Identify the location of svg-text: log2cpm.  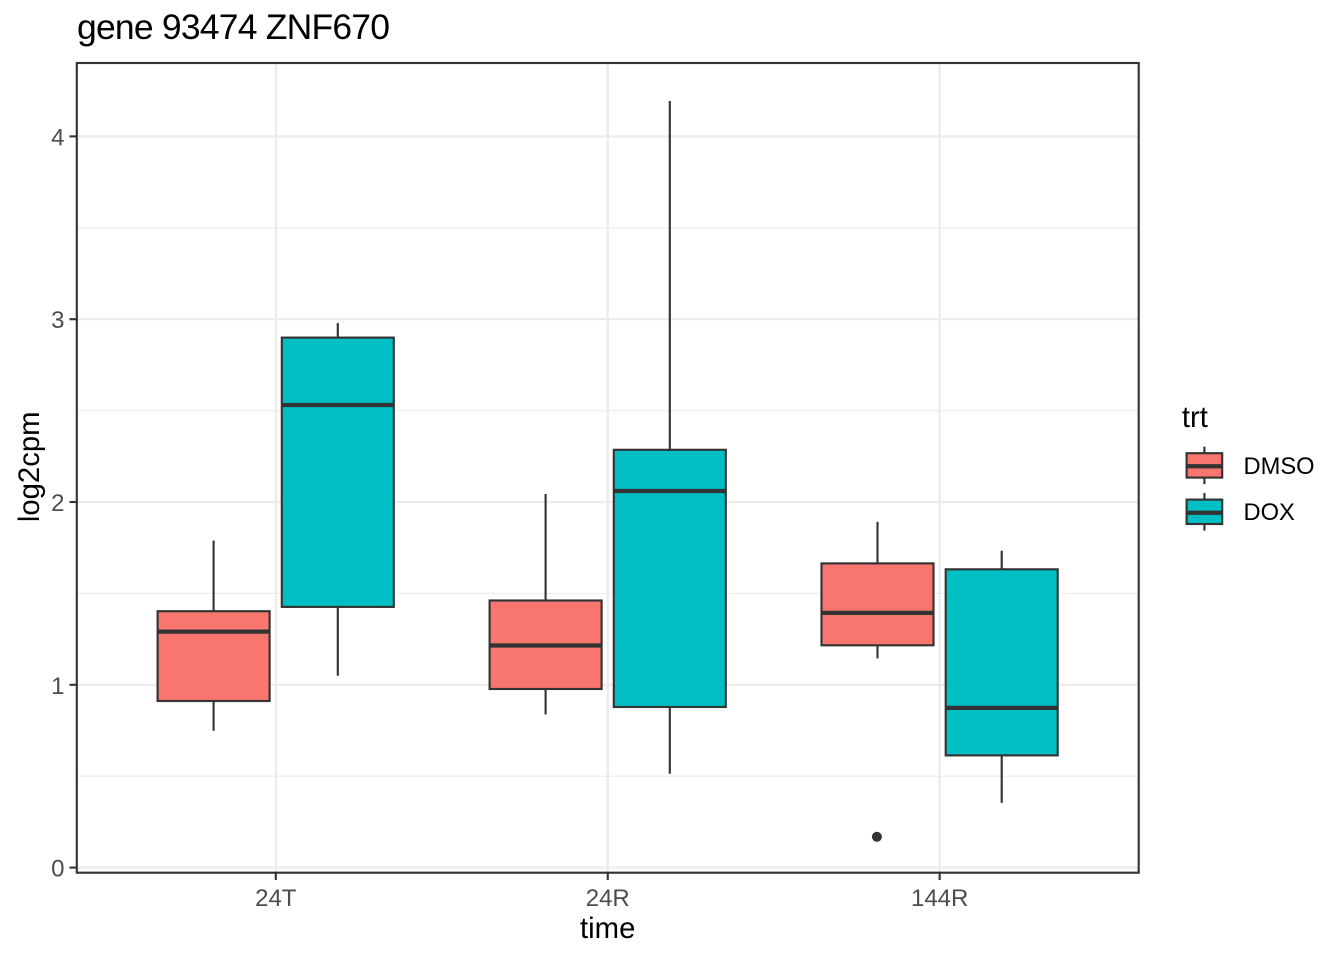
(29, 466).